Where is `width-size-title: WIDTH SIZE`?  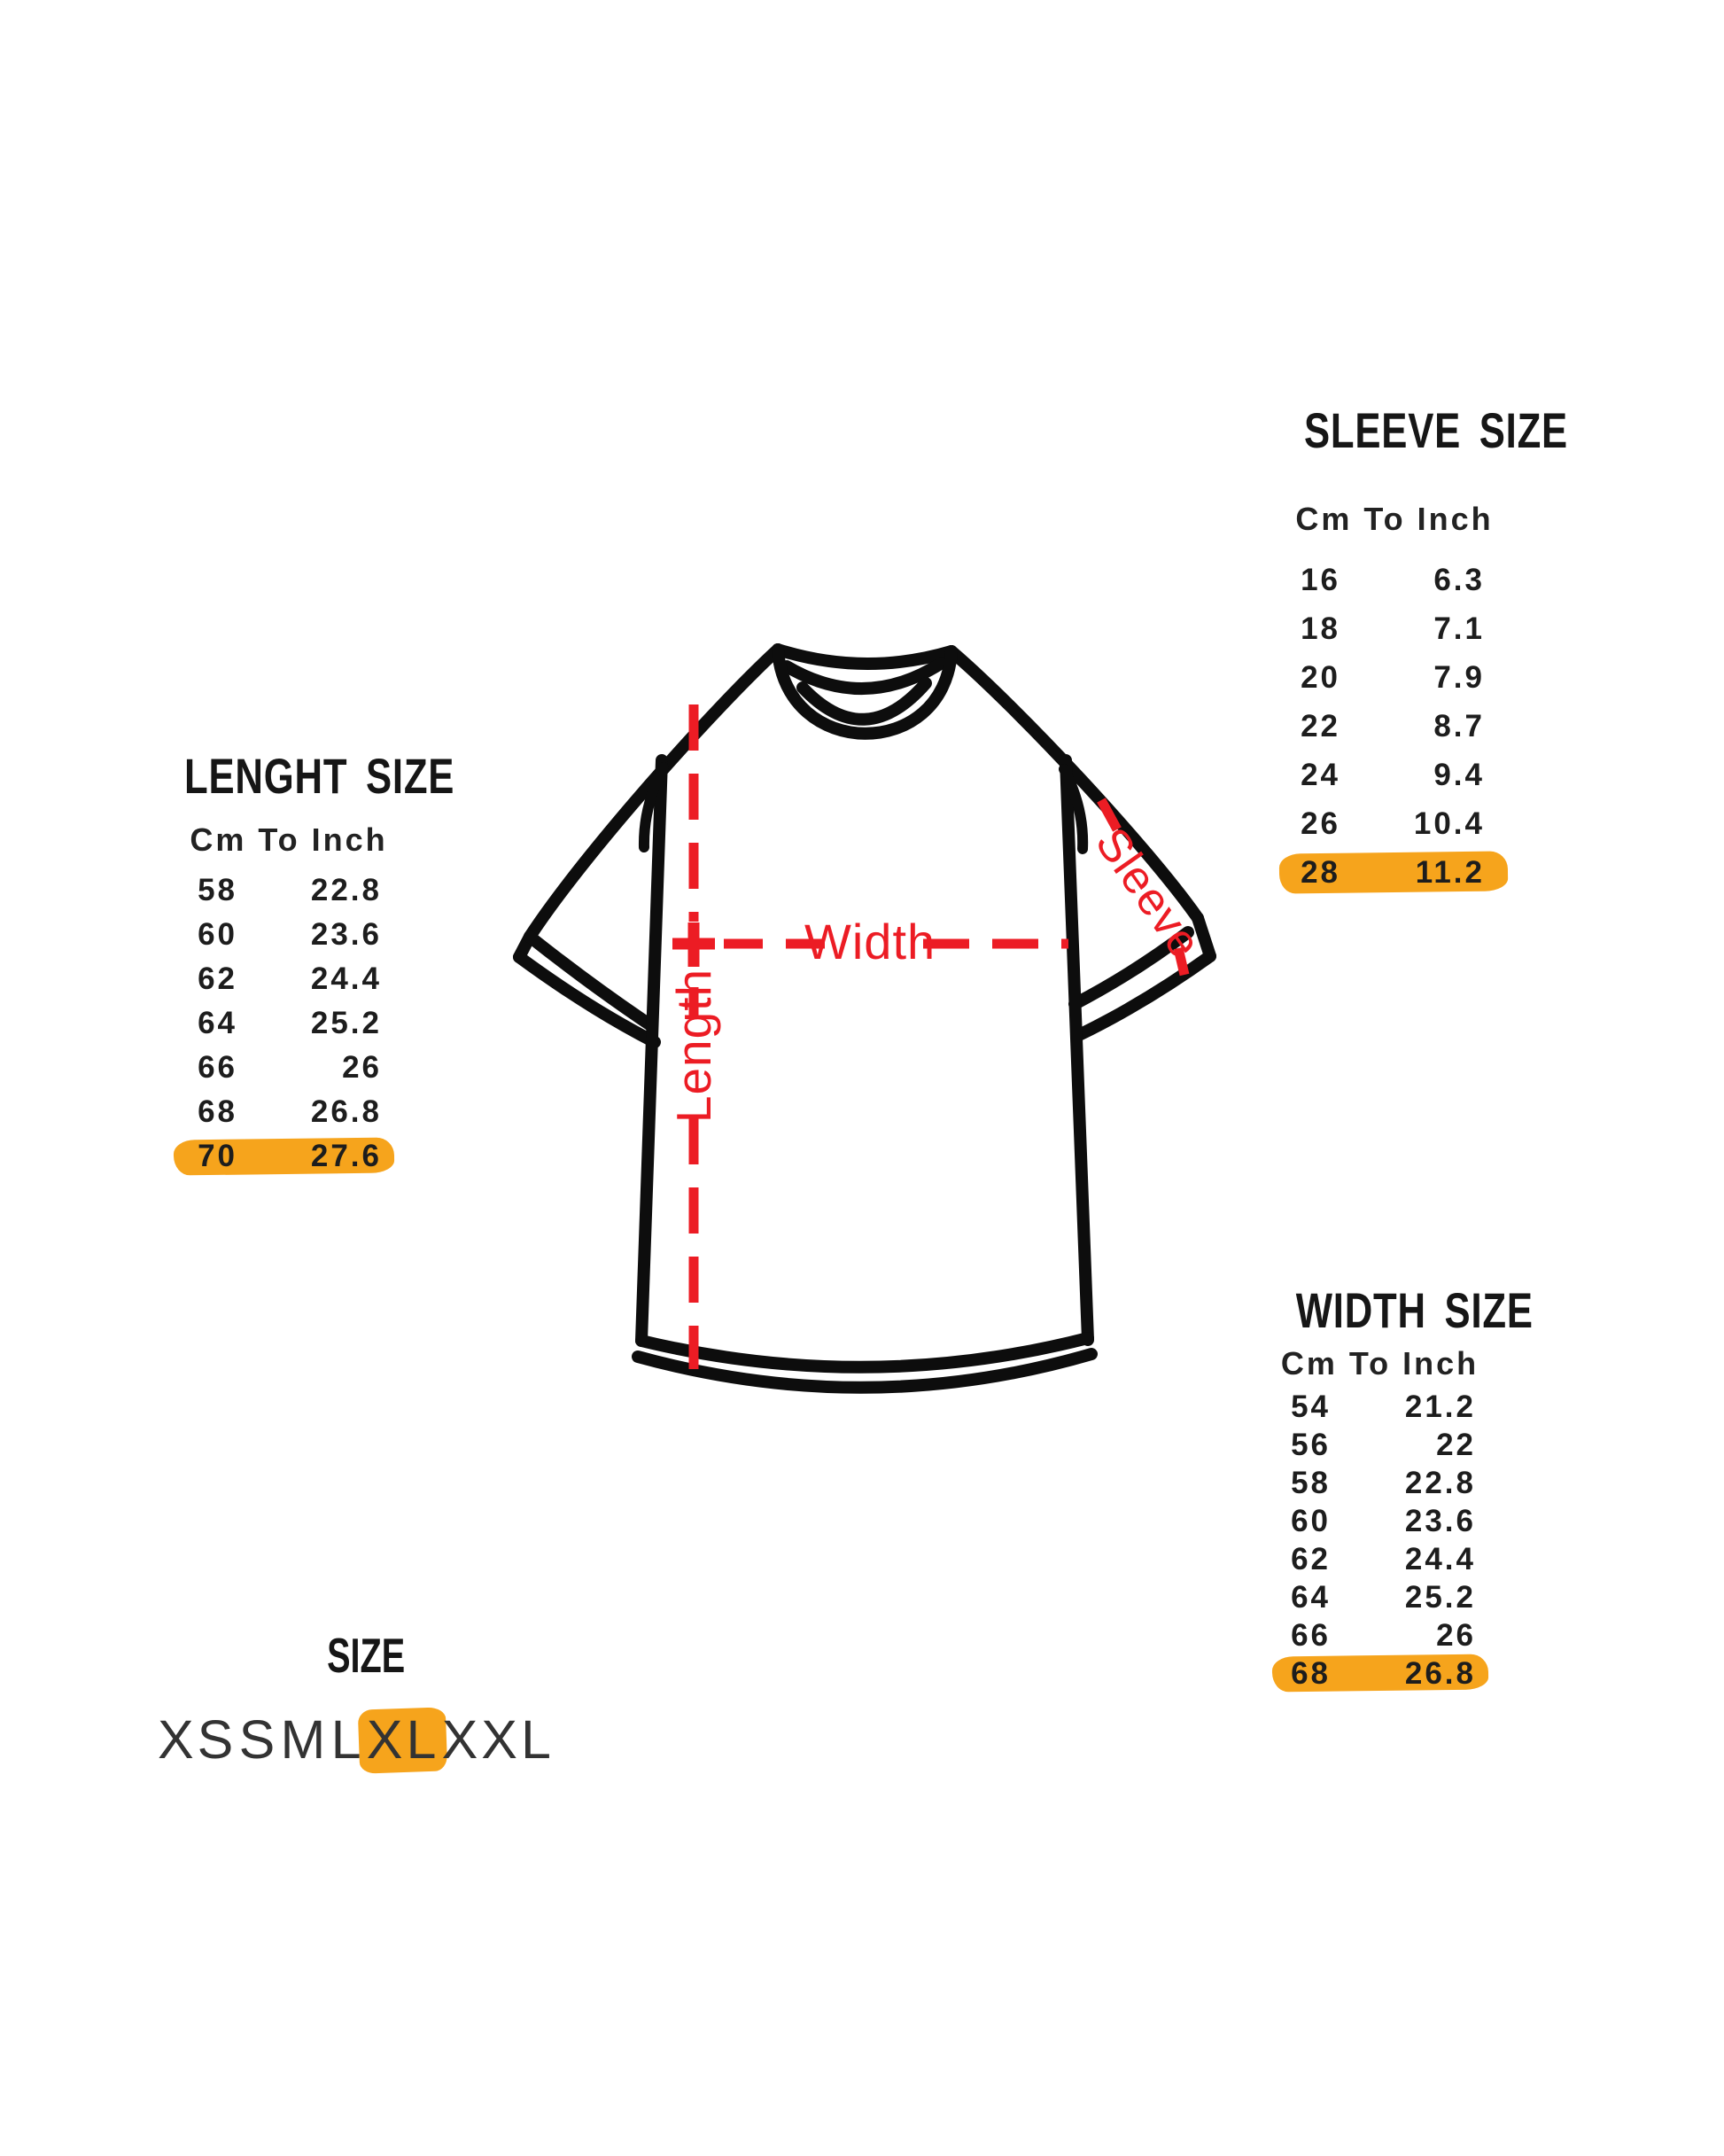
width-size-title: WIDTH SIZE is located at coordinates (1397, 1310).